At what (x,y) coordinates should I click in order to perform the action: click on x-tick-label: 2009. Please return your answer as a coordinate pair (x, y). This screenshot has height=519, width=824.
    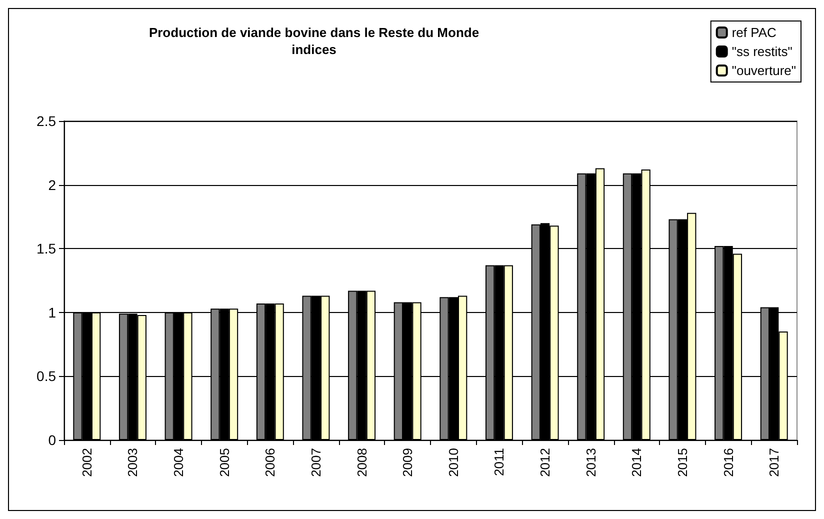
    Looking at the image, I should click on (408, 462).